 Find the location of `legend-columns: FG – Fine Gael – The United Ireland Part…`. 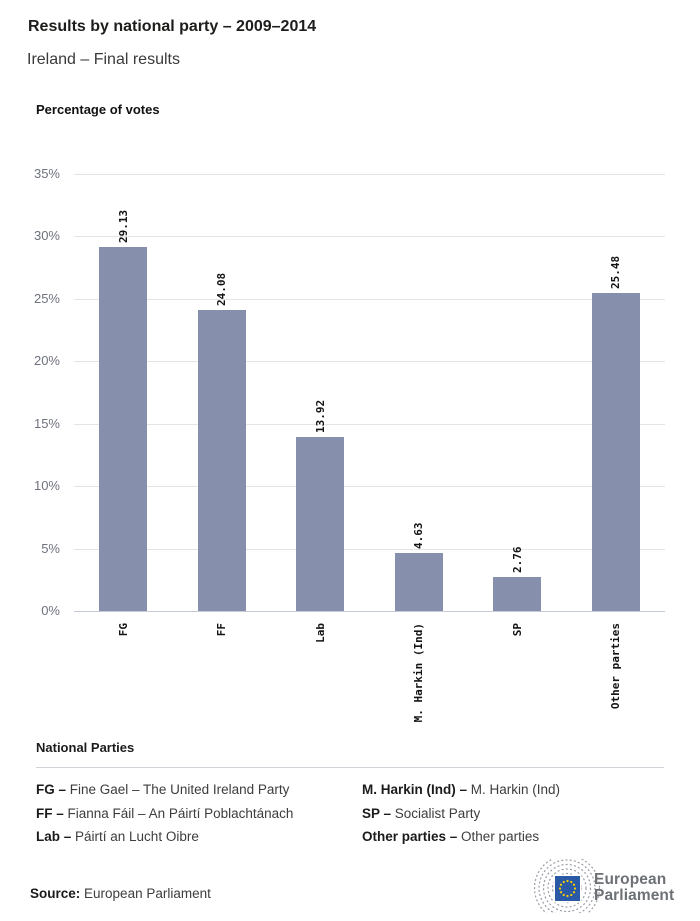

legend-columns: FG – Fine Gael – The United Ireland Part… is located at coordinates (350, 808).